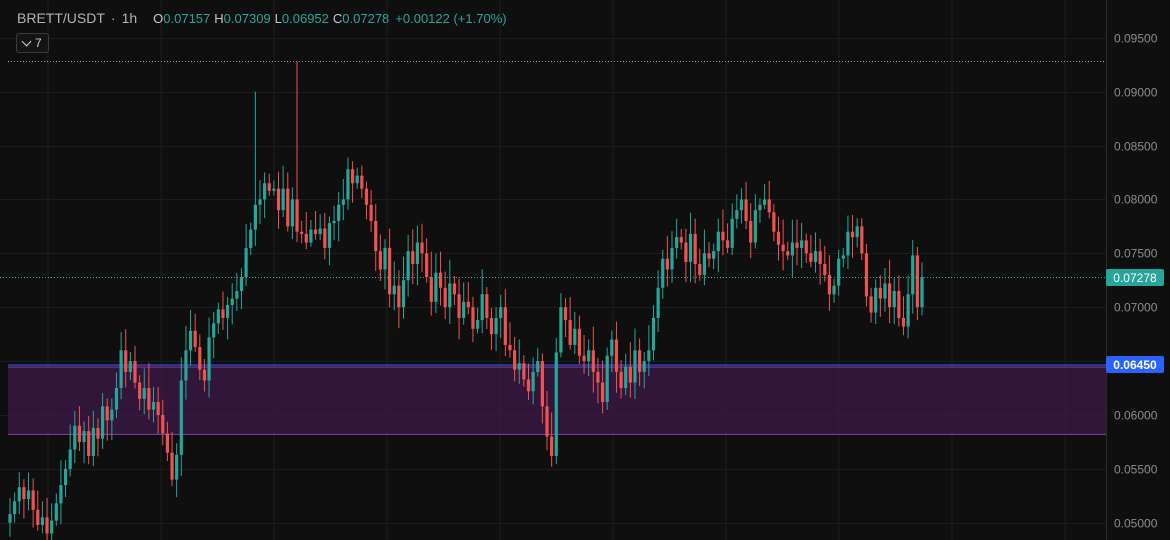 The width and height of the screenshot is (1170, 540). I want to click on y-tick-label: 0.06000, so click(1136, 416).